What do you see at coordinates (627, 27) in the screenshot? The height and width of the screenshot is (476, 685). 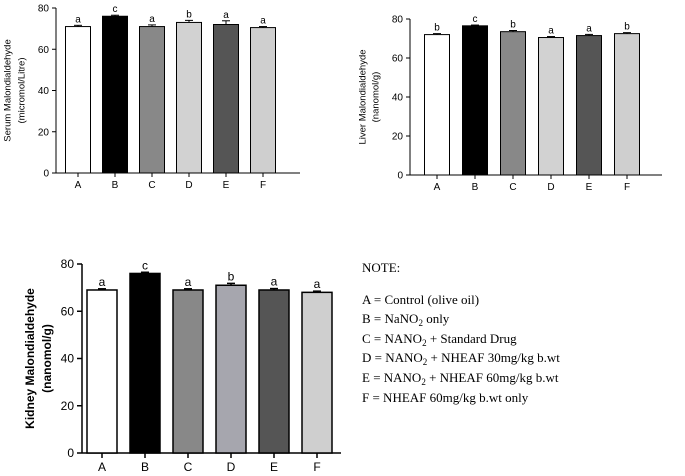 I see `significance-letter-F: b` at bounding box center [627, 27].